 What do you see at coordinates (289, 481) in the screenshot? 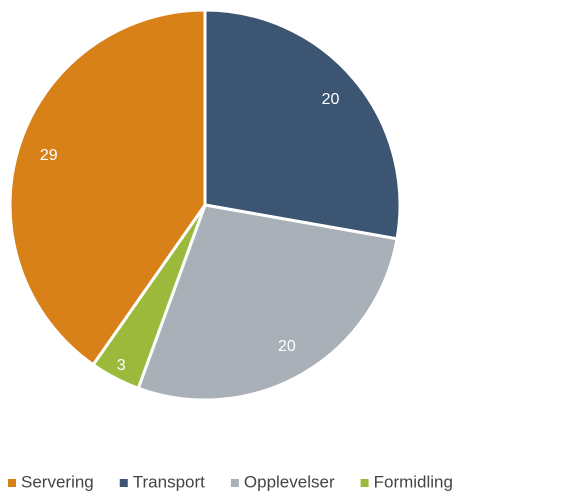
I see `legend-label: Opplevelser` at bounding box center [289, 481].